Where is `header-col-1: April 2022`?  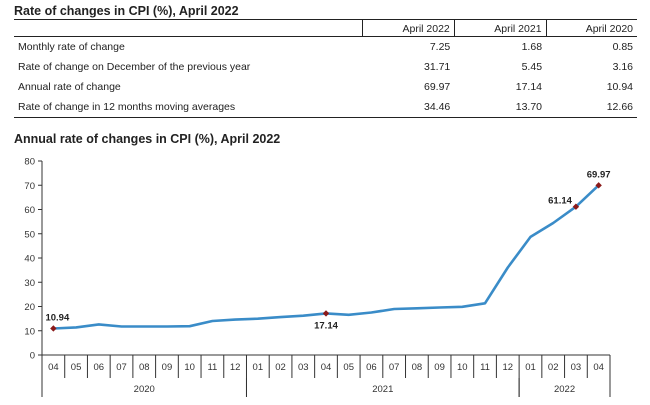
header-col-1: April 2022 is located at coordinates (408, 28).